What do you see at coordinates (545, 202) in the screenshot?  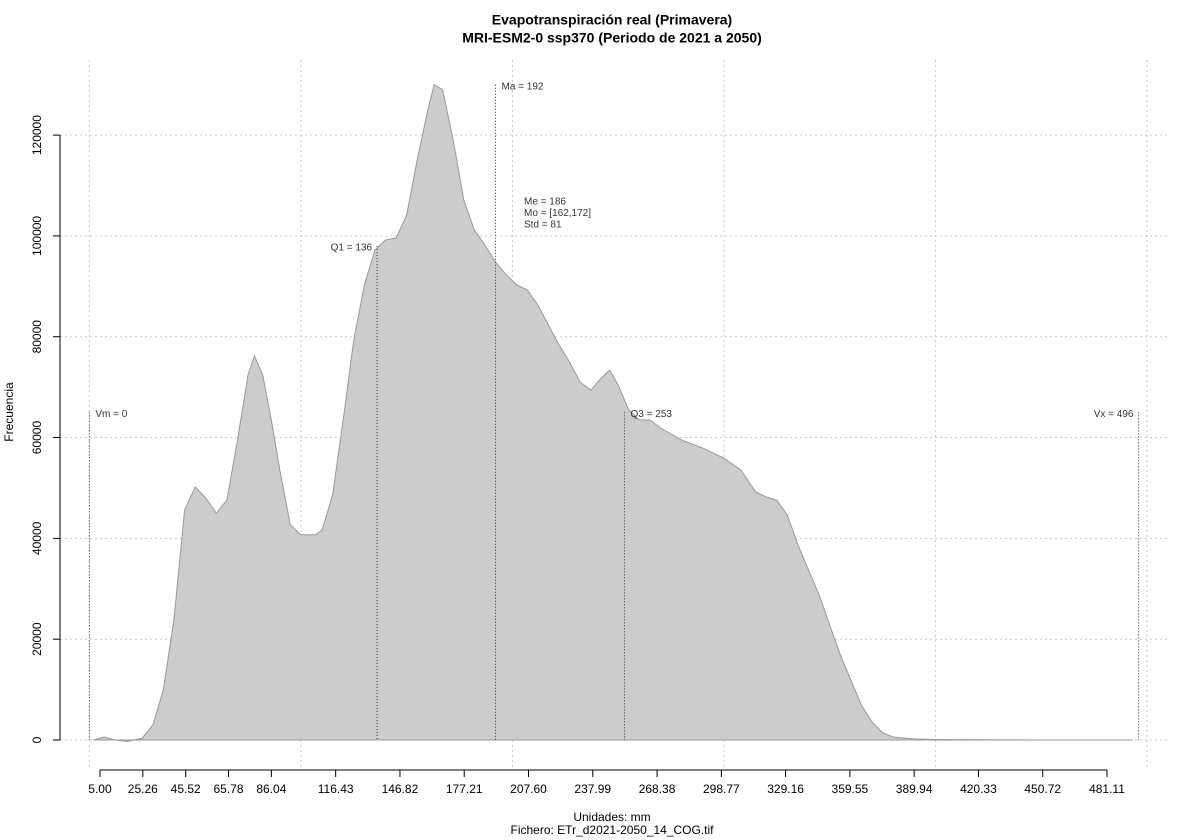 I see `stat-label: Me = 186` at bounding box center [545, 202].